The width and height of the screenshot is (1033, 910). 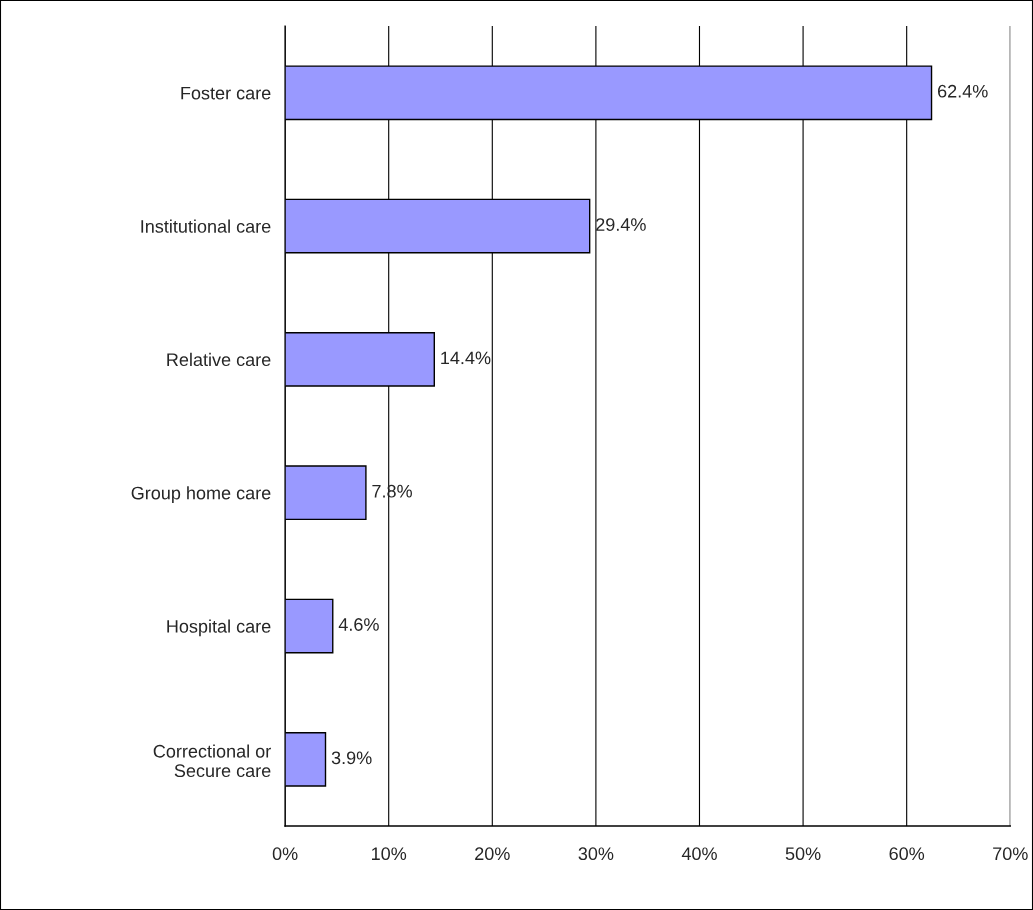 What do you see at coordinates (201, 495) in the screenshot?
I see `y-tick-label: Group home care` at bounding box center [201, 495].